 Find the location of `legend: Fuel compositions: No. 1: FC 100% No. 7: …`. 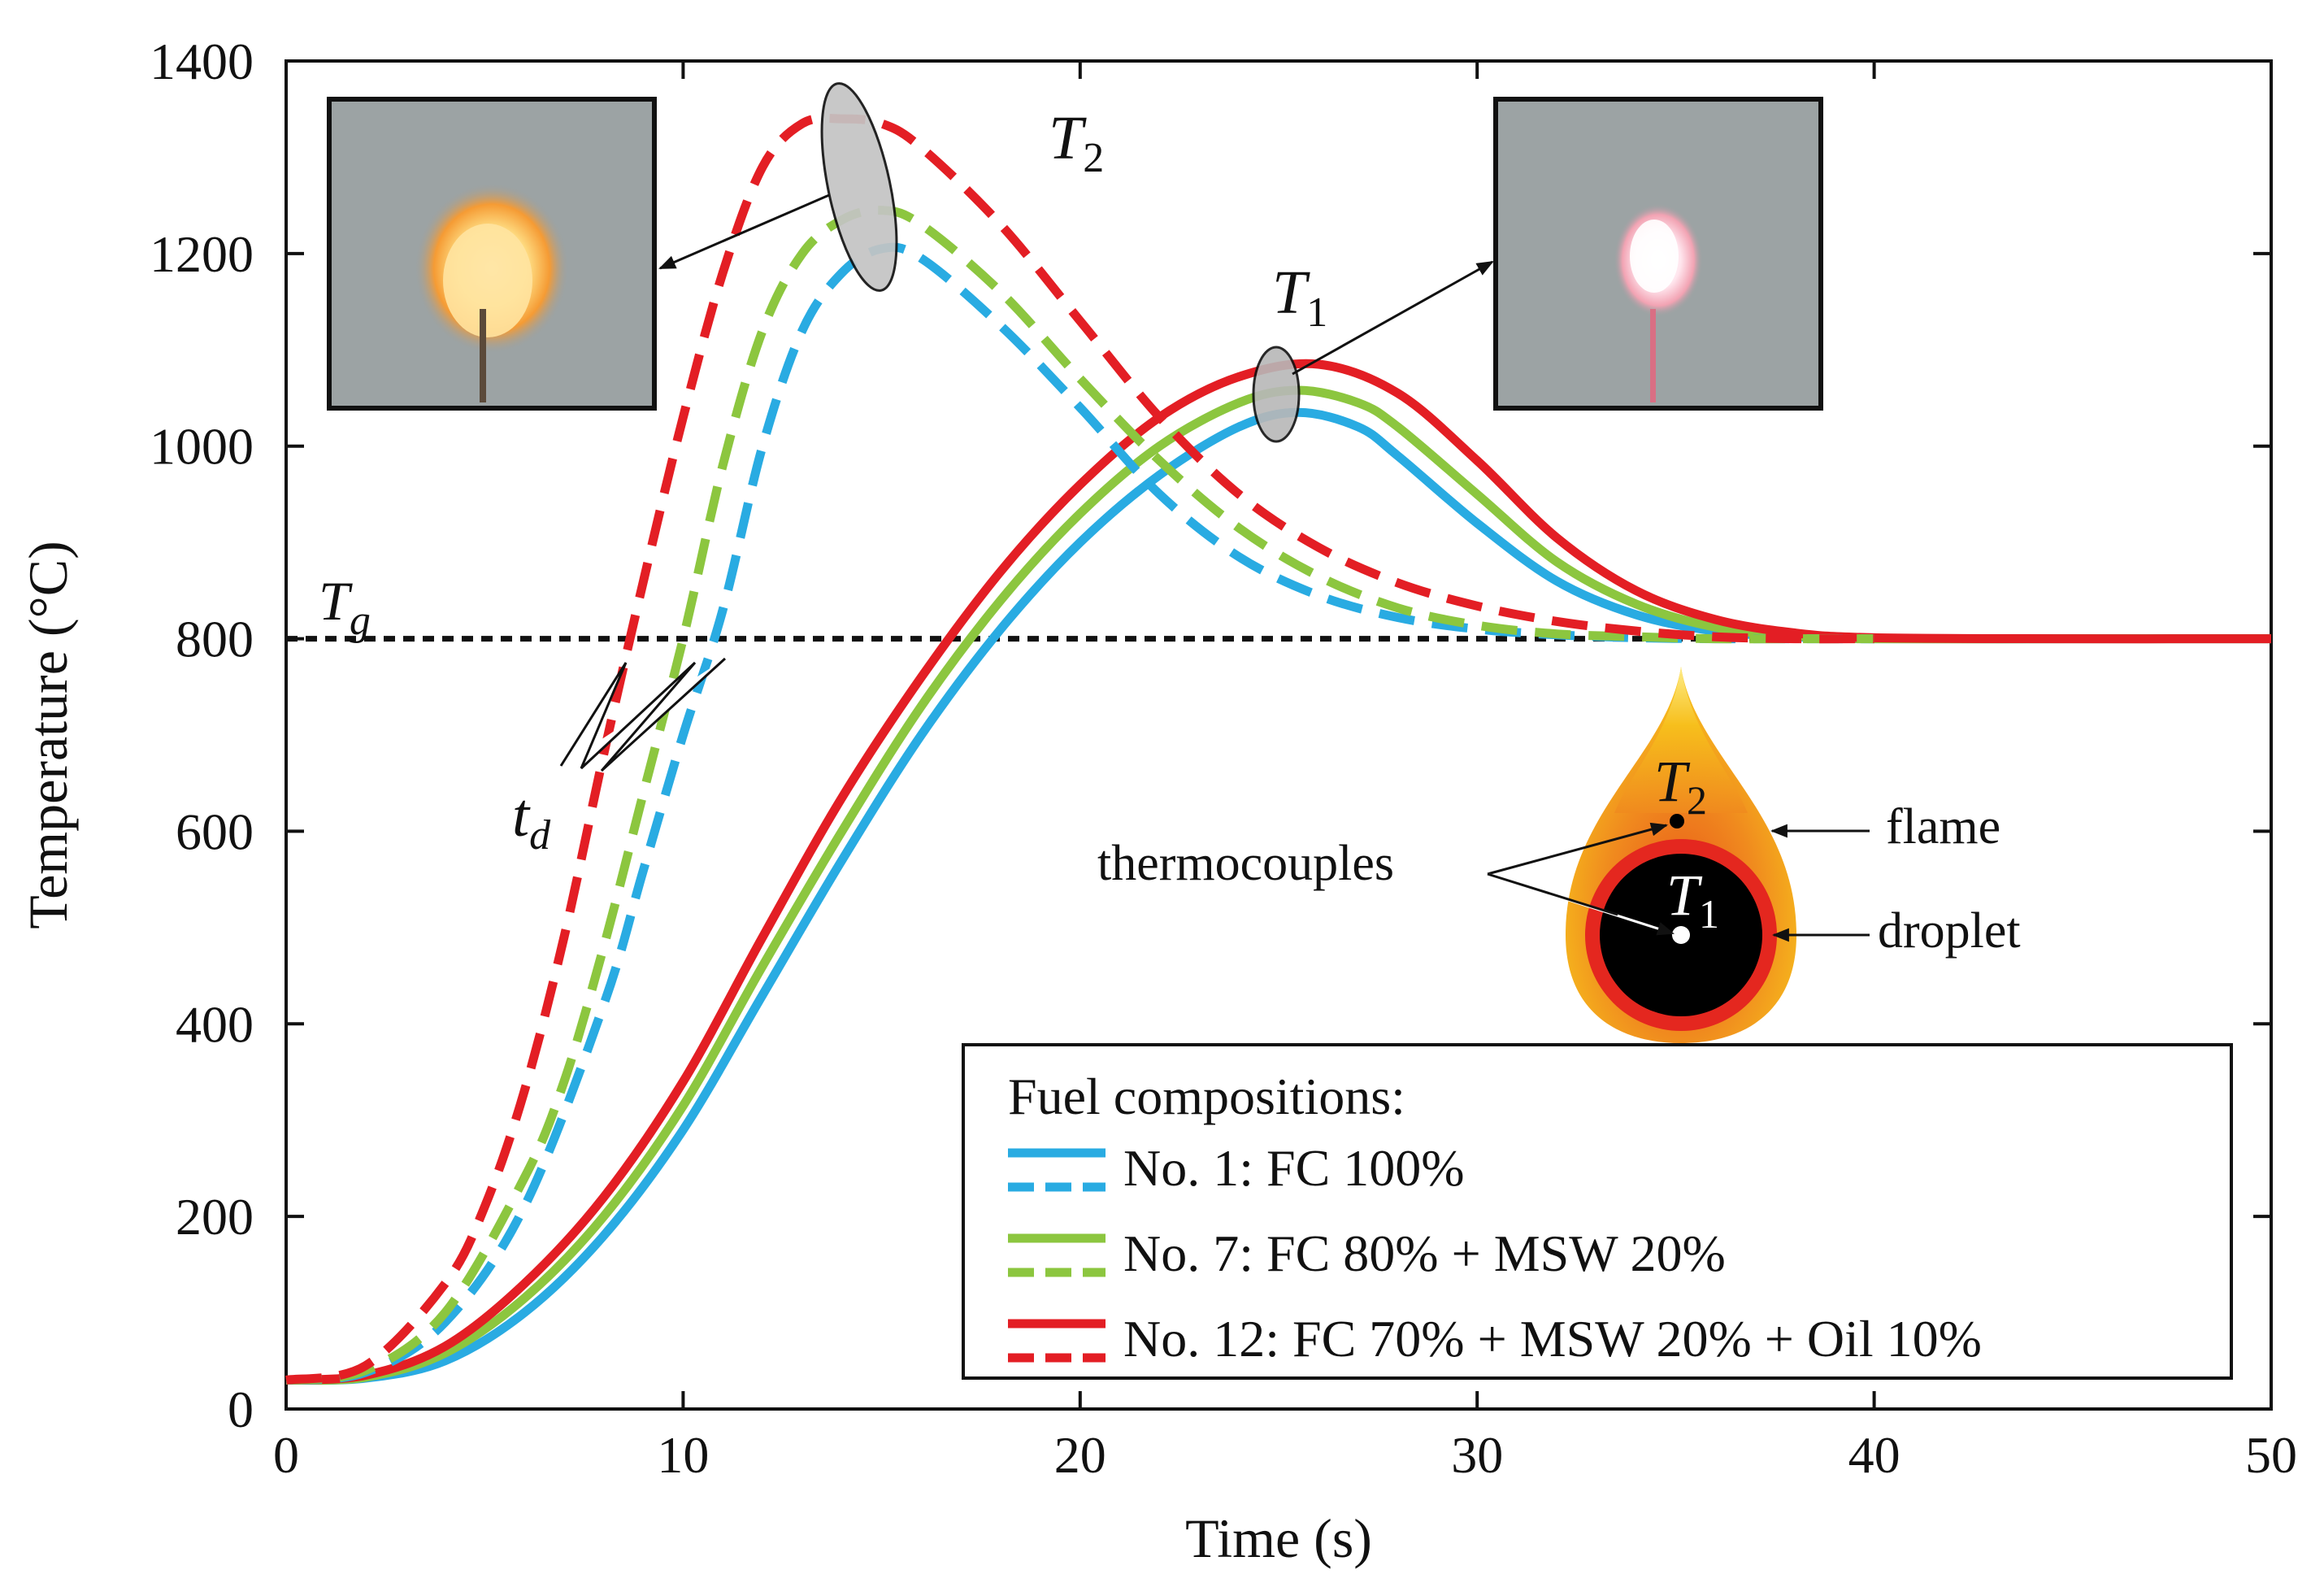

legend: Fuel compositions: No. 1: FC 100% No. 7: … is located at coordinates (1597, 1211).